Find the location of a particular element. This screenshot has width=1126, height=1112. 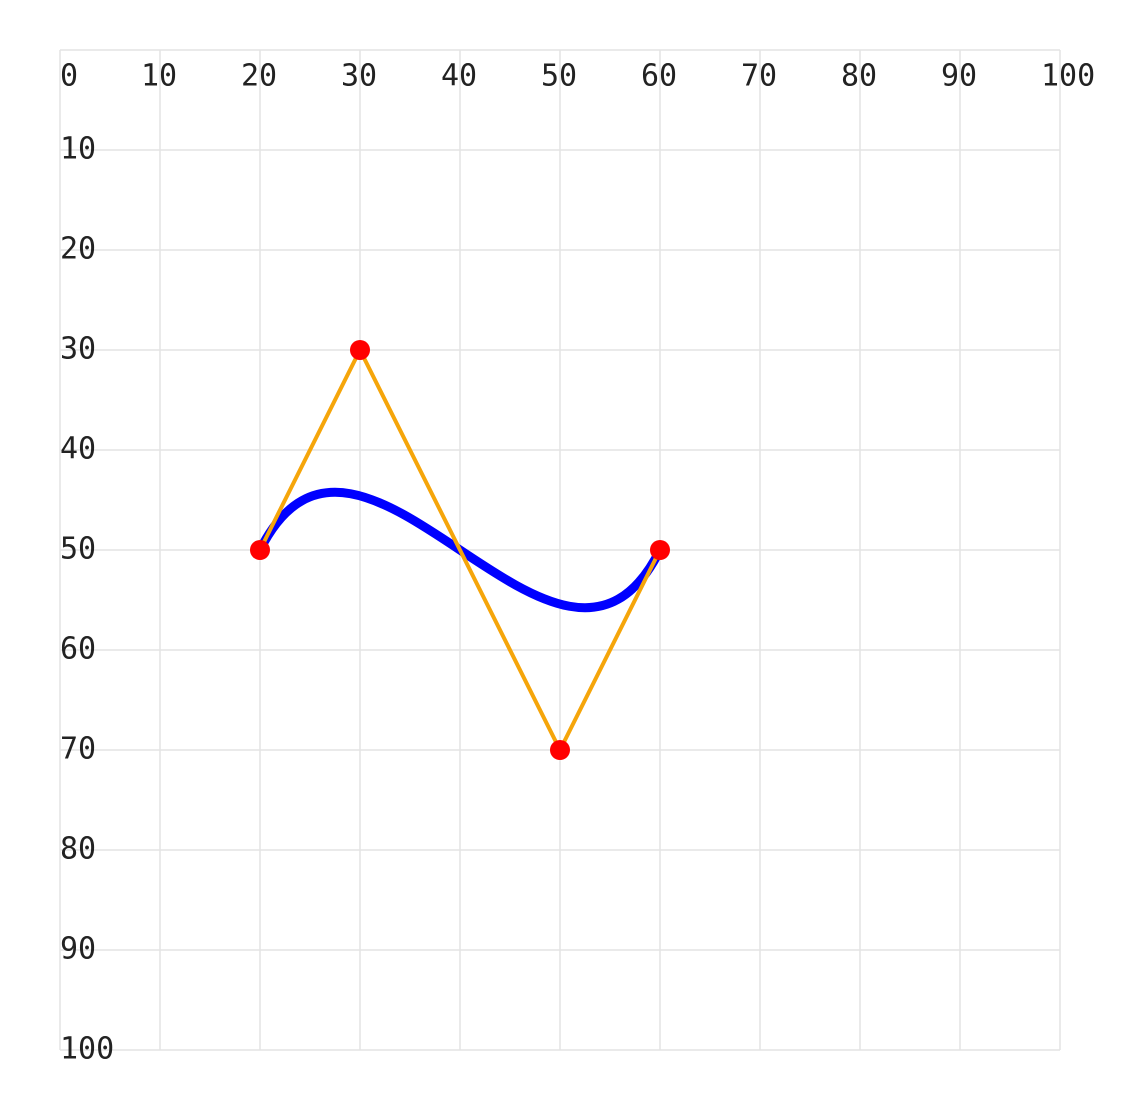

x-tick-label: 30 is located at coordinates (359, 76).